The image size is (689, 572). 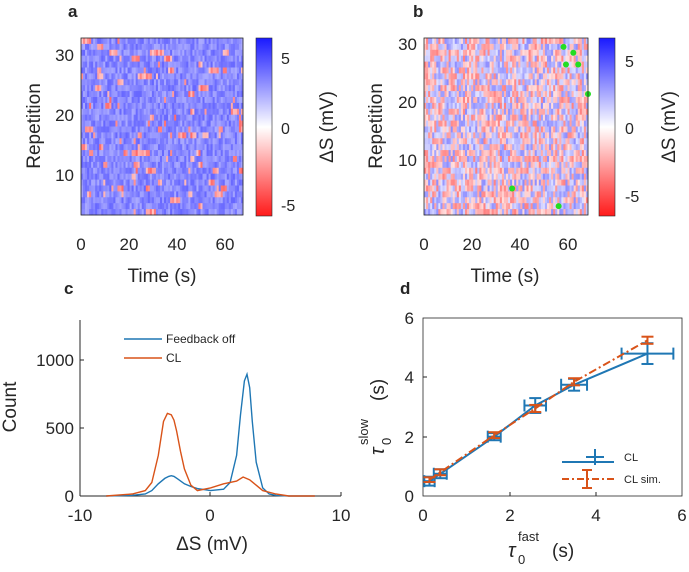 What do you see at coordinates (210, 434) in the screenshot?
I see `panel-c-series` at bounding box center [210, 434].